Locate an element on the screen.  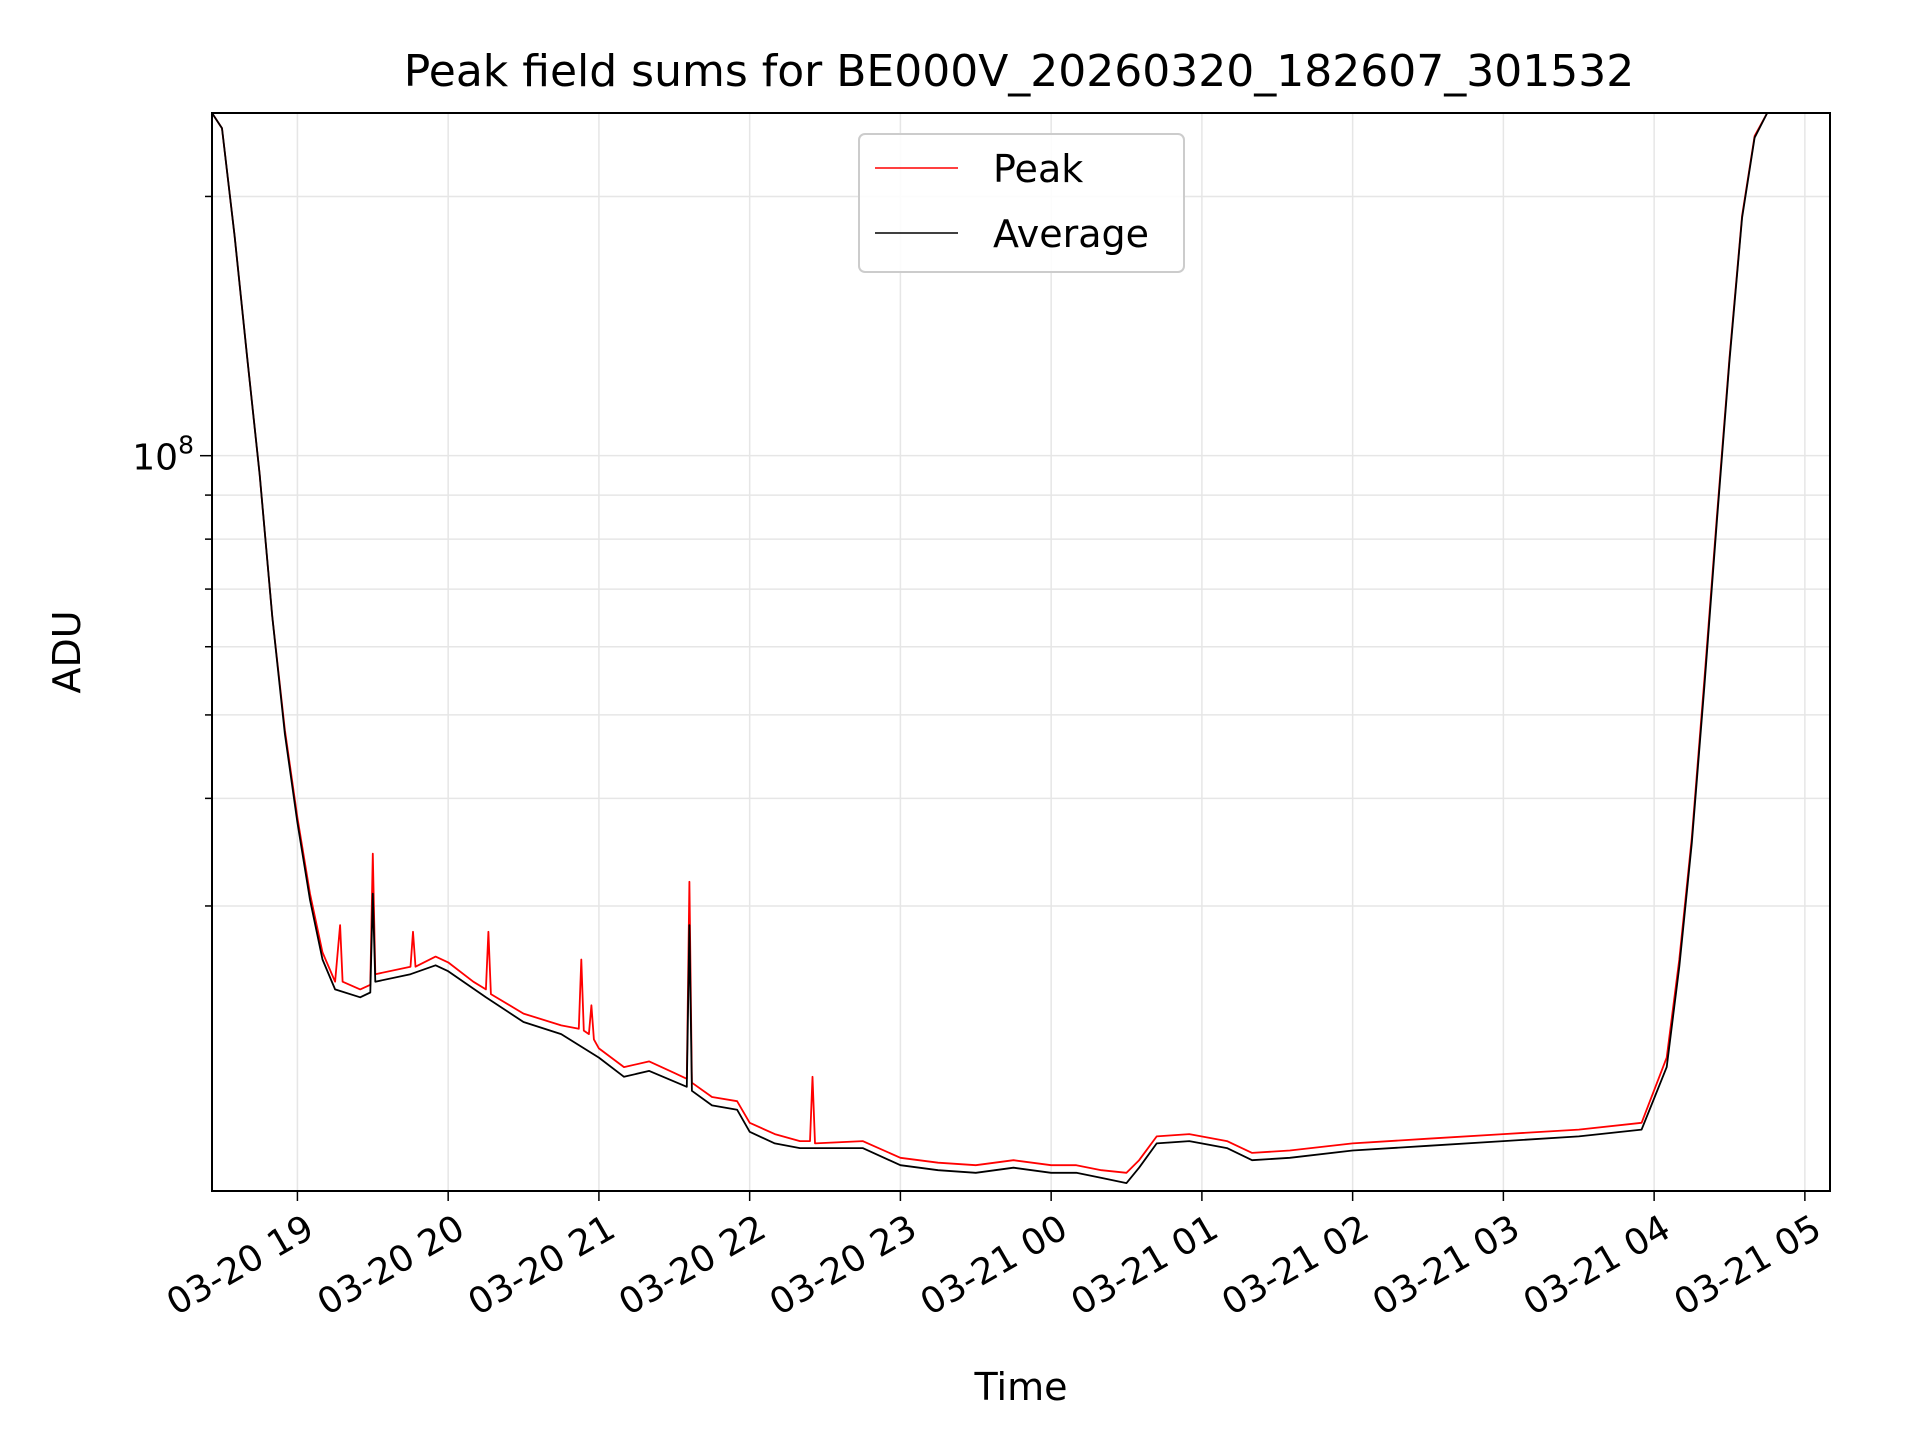
y-axis-label: ADU is located at coordinates (67, 651).